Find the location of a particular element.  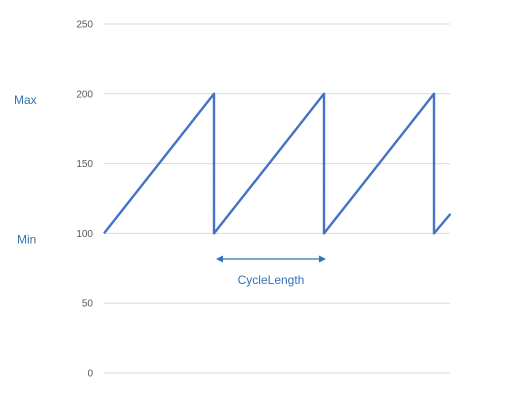

arrowhead-right is located at coordinates (322, 259).